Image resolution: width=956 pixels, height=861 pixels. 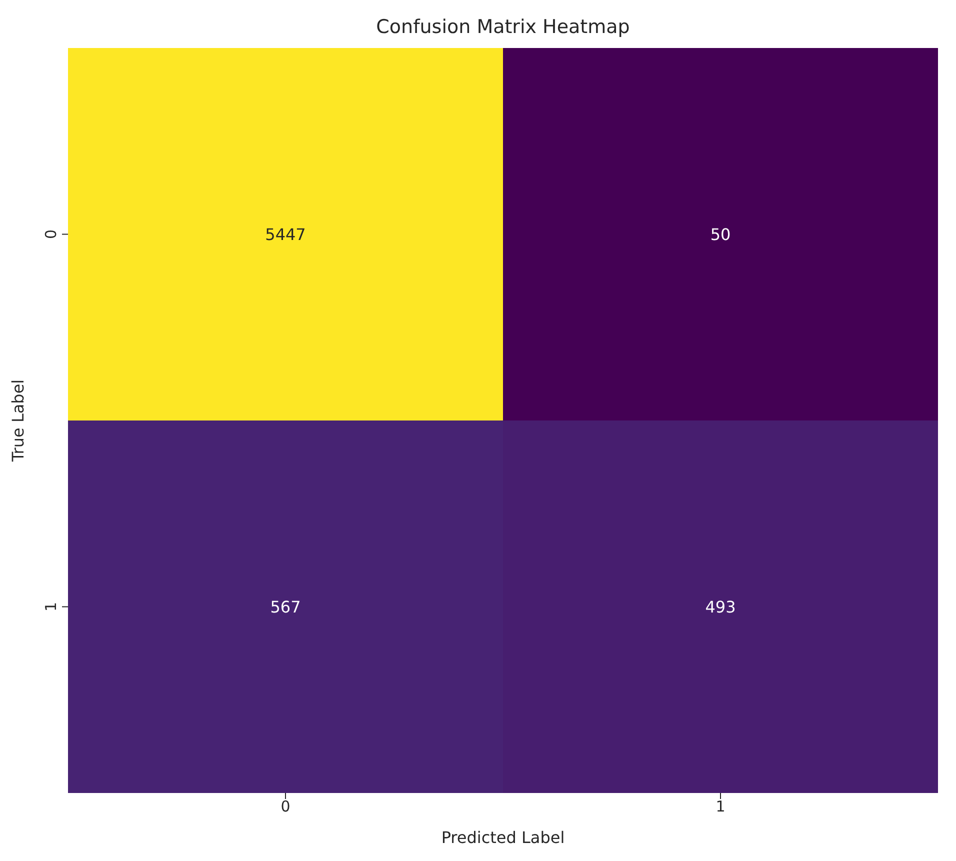 I want to click on y-axis-title: True Label, so click(x=18, y=421).